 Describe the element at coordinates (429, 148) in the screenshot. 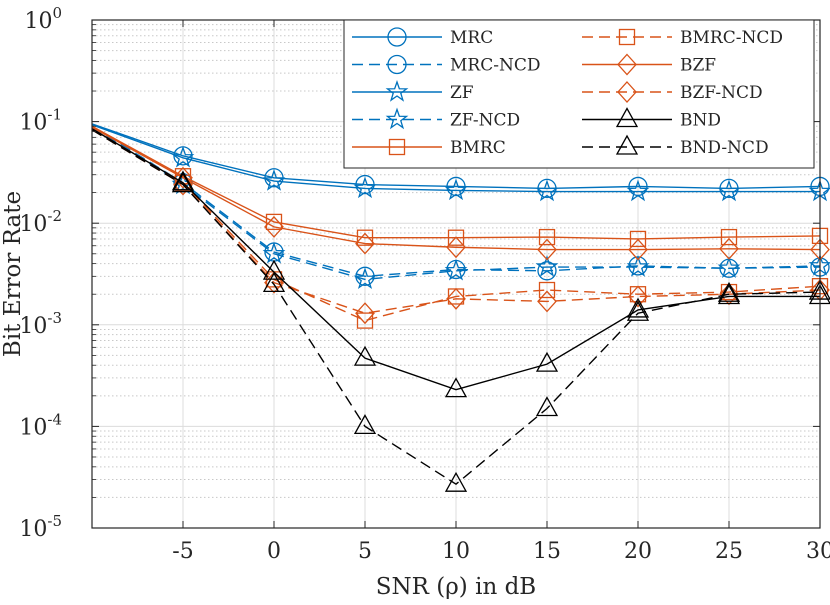

I see `legend-entry-bmrc: BMRC` at that location.